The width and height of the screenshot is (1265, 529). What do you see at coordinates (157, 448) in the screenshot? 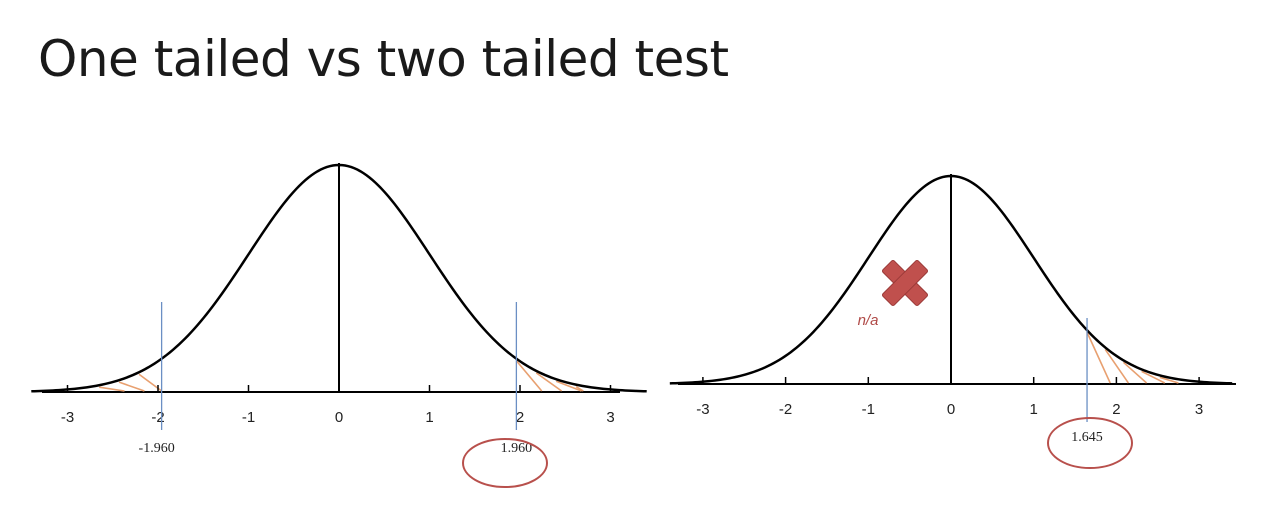
I see `critical-value-label: -1.960` at bounding box center [157, 448].